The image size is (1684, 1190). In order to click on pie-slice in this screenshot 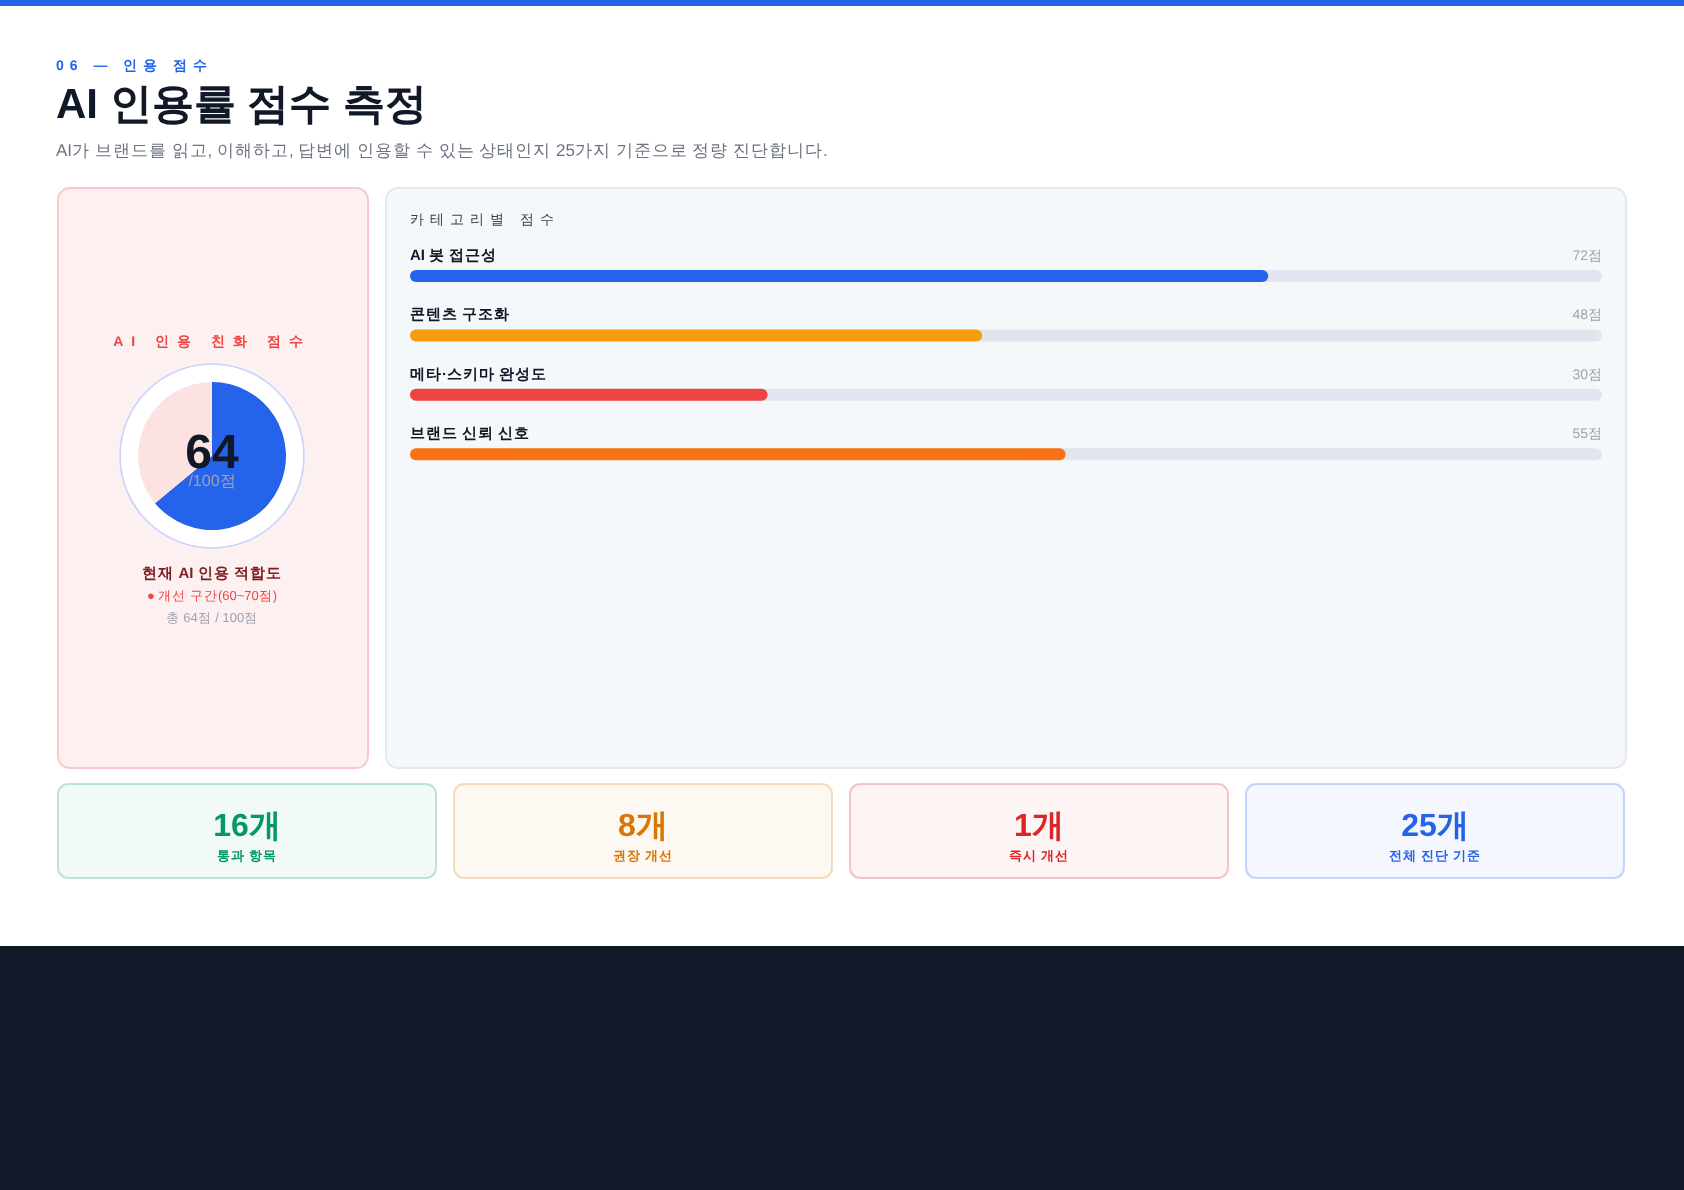, I will do `click(220, 456)`.